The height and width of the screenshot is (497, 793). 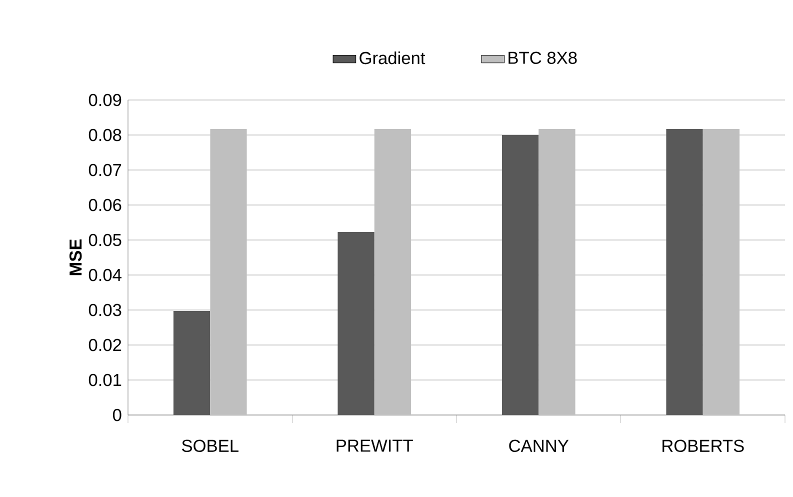 What do you see at coordinates (374, 446) in the screenshot?
I see `x-tick-label: PREWITT` at bounding box center [374, 446].